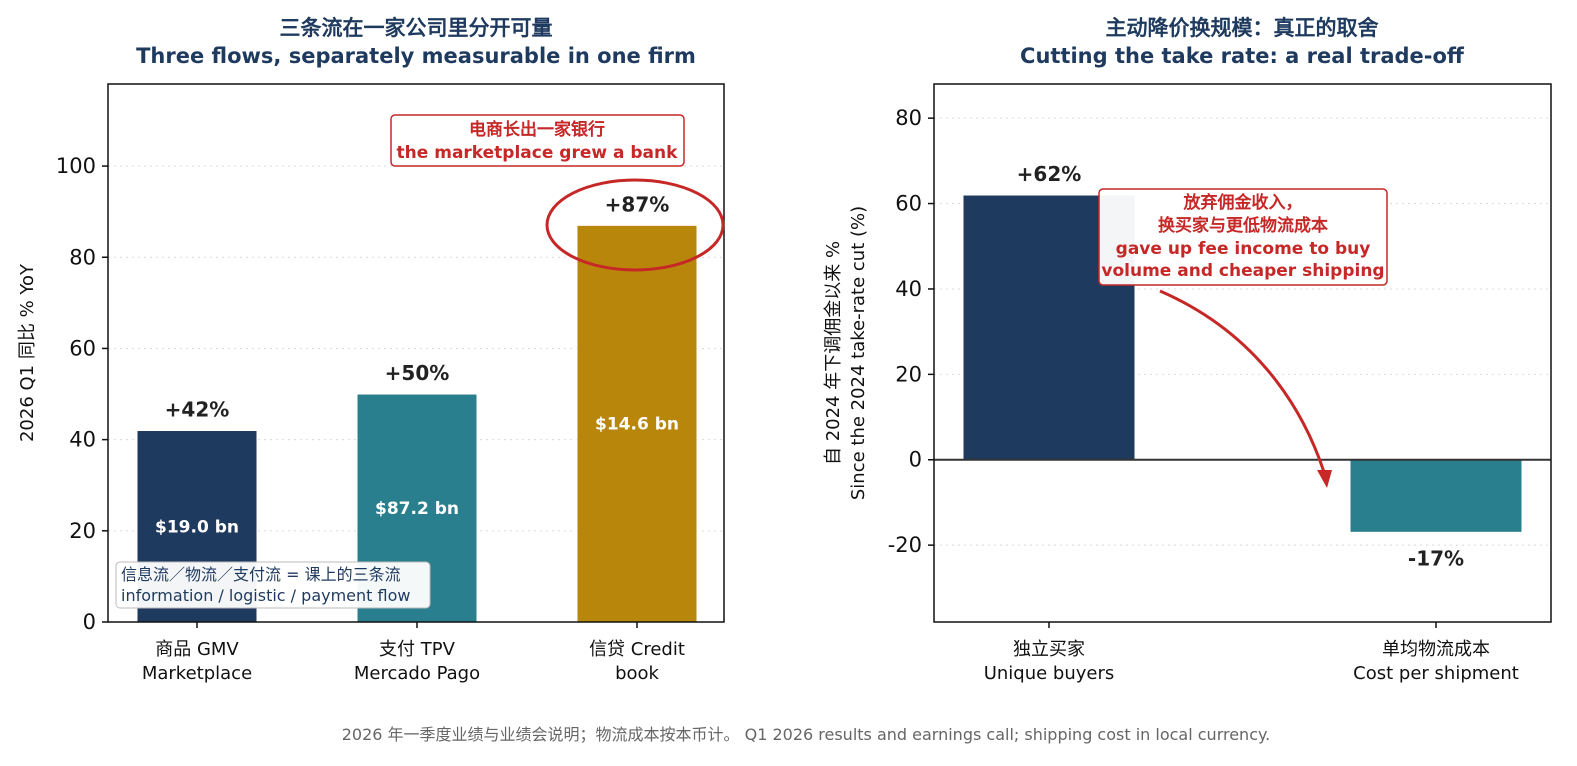 Image resolution: width=1577 pixels, height=766 pixels. What do you see at coordinates (908, 204) in the screenshot?
I see `right-y-tick-label: 60` at bounding box center [908, 204].